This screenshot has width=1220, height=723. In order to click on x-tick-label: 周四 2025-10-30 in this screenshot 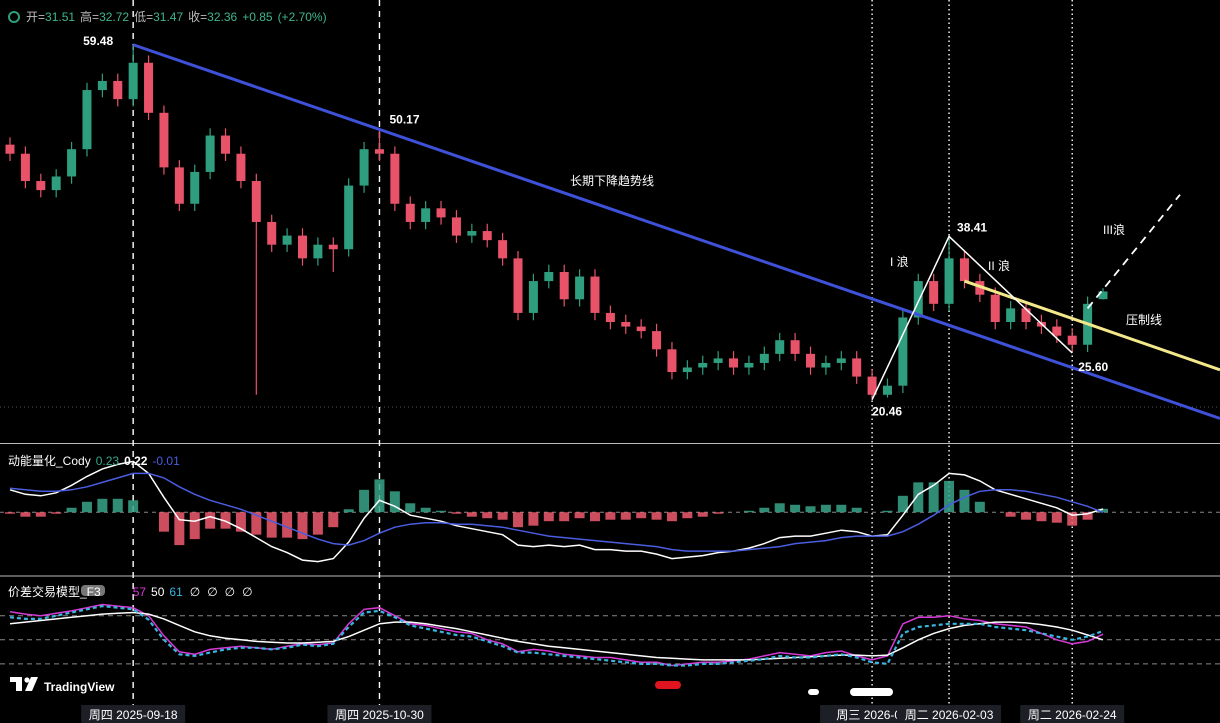, I will do `click(379, 715)`.